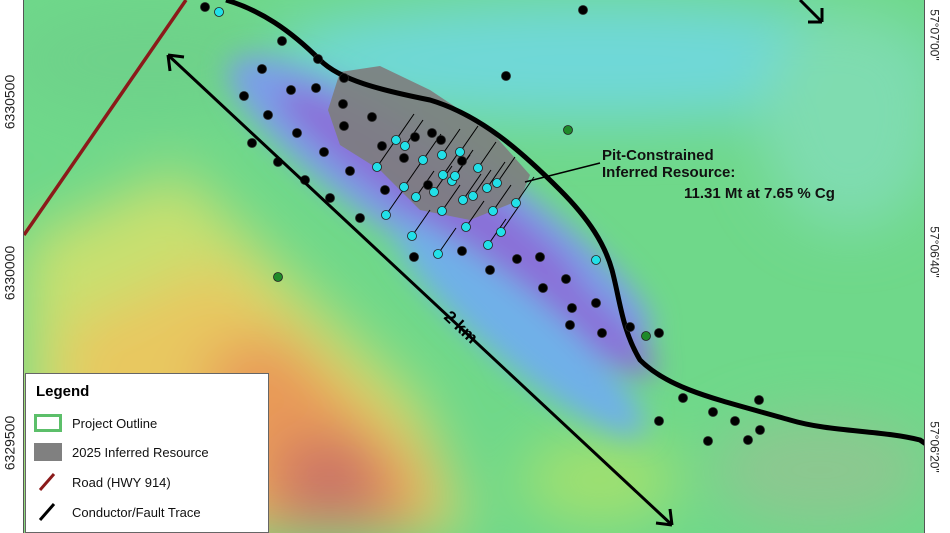  I want to click on north-arrow-fragment, so click(811, 12).